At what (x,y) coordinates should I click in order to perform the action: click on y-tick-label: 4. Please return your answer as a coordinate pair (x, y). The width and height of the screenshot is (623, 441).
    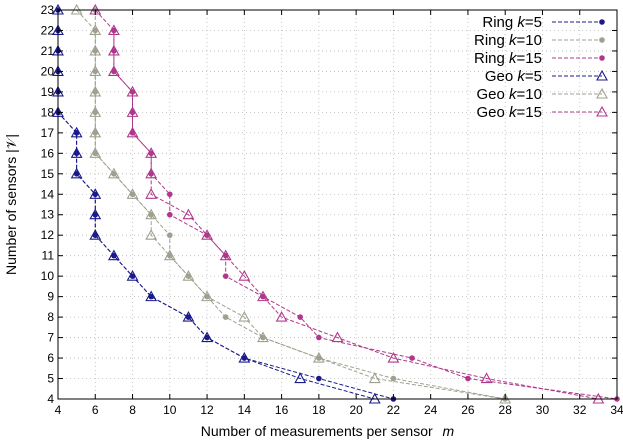
    Looking at the image, I should click on (50, 399).